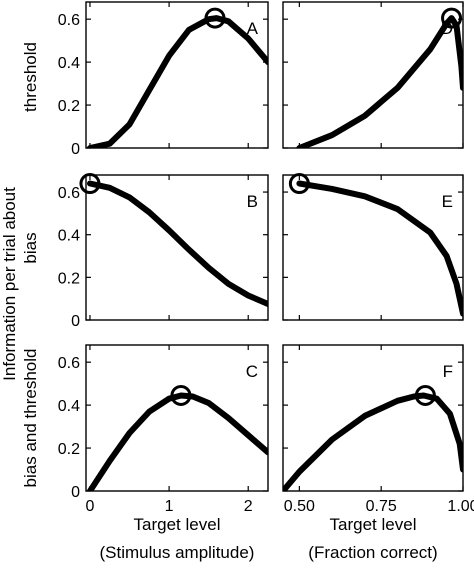  Describe the element at coordinates (169, 506) in the screenshot. I see `panel-c-xtick-label: 1` at that location.